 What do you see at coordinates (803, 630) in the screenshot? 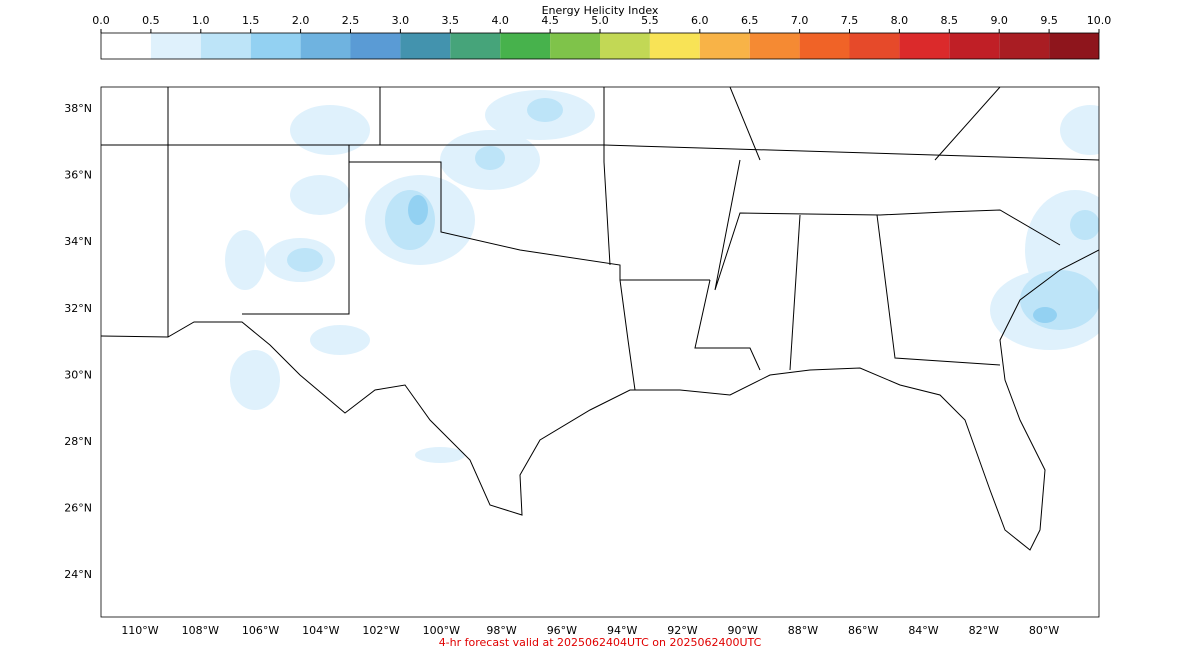
I see `lon-label: 88°W` at bounding box center [803, 630].